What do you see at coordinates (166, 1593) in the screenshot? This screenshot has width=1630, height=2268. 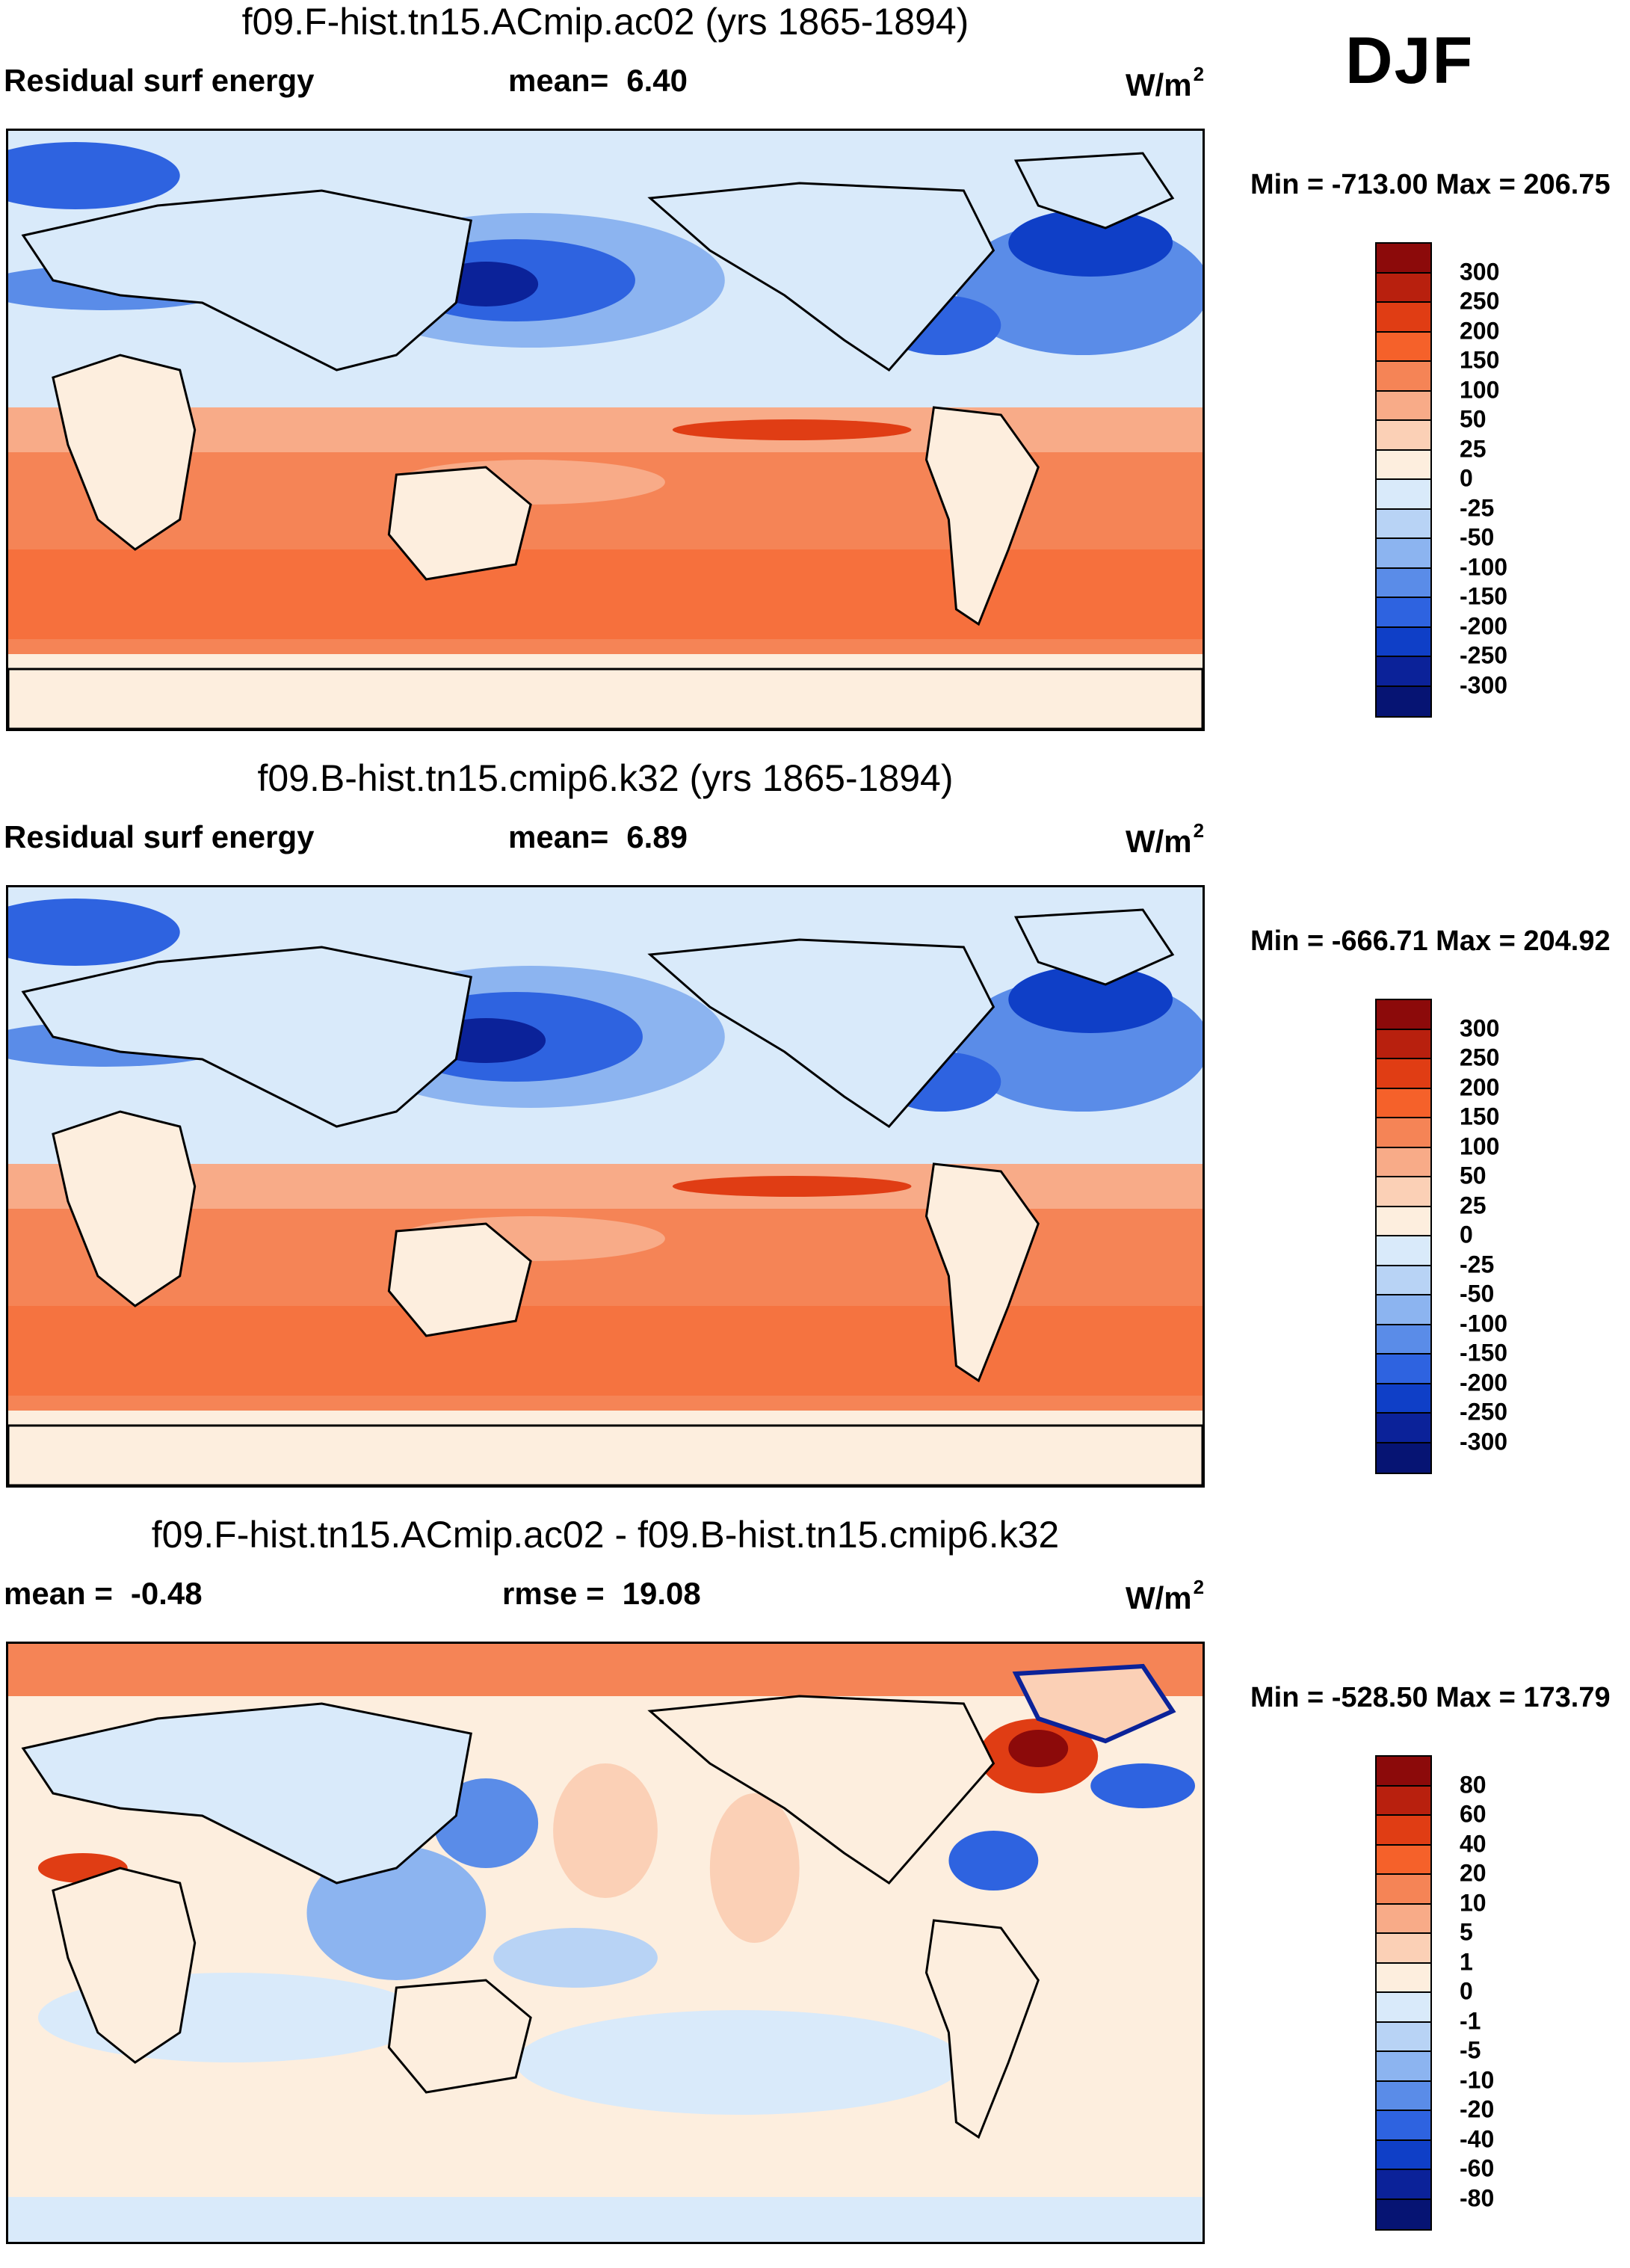 I see `mean-value: -0.48` at bounding box center [166, 1593].